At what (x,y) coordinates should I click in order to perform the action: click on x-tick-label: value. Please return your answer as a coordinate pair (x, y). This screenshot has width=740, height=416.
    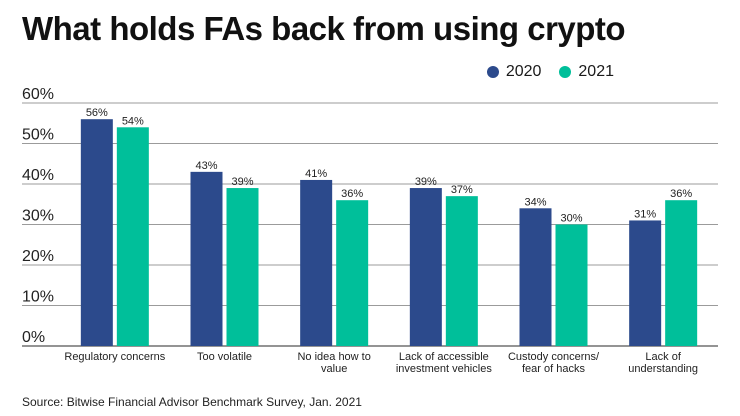
    Looking at the image, I should click on (334, 369).